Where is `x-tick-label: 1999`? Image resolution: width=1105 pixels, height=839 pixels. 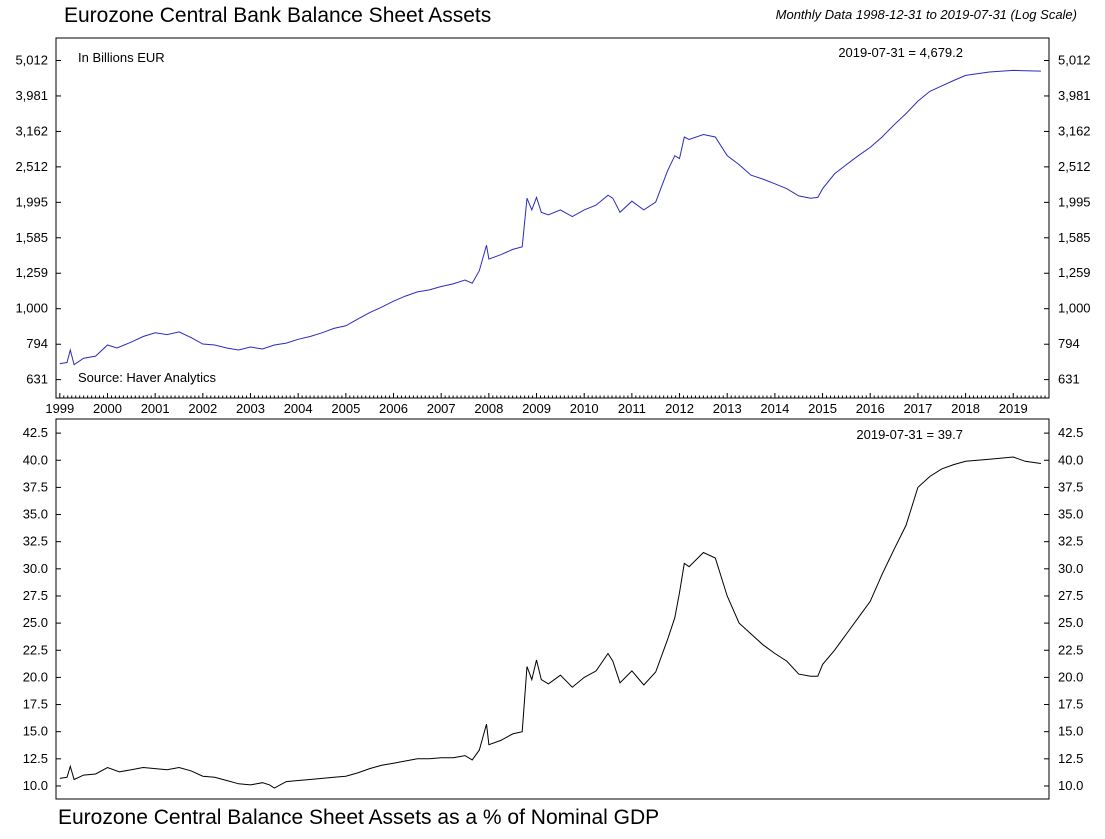
x-tick-label: 1999 is located at coordinates (59, 408).